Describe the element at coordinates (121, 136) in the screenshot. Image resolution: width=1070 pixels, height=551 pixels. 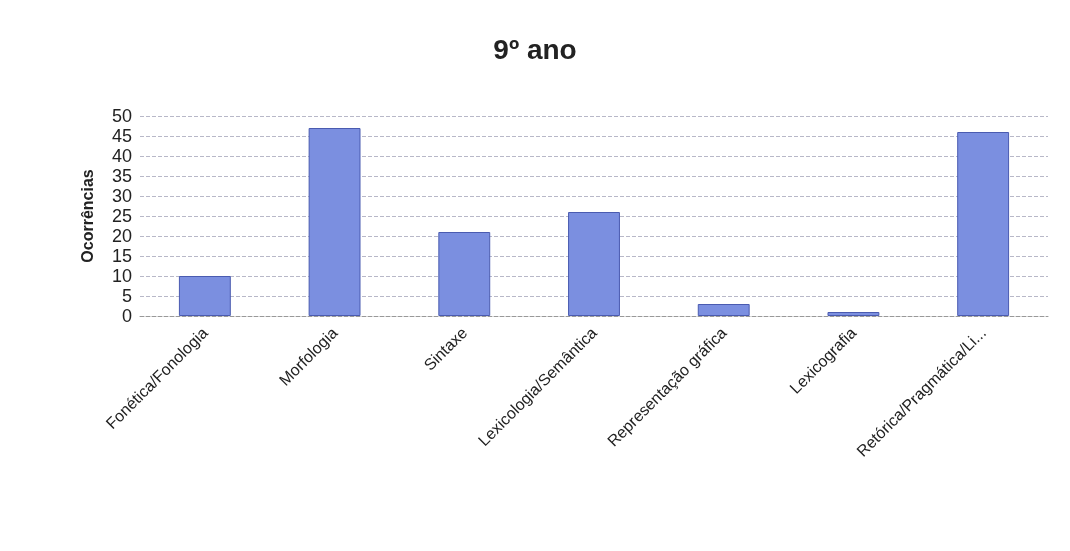
I see `y-tick-label: 45` at that location.